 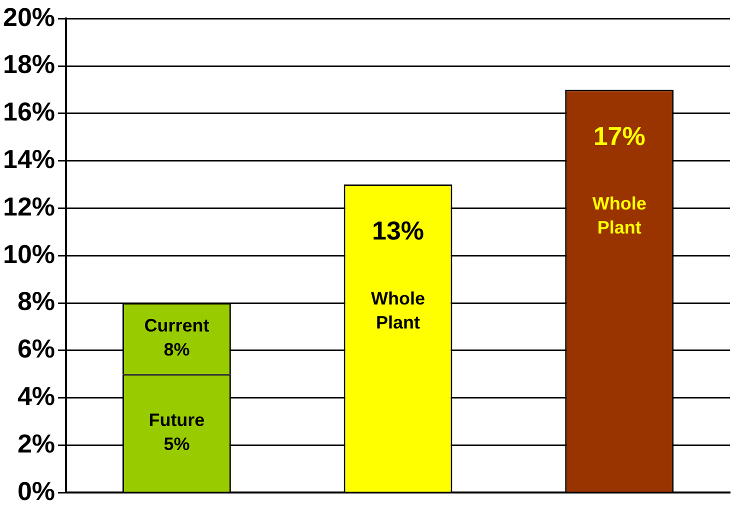 I want to click on text: 13% Whole Plant, so click(x=398, y=274).